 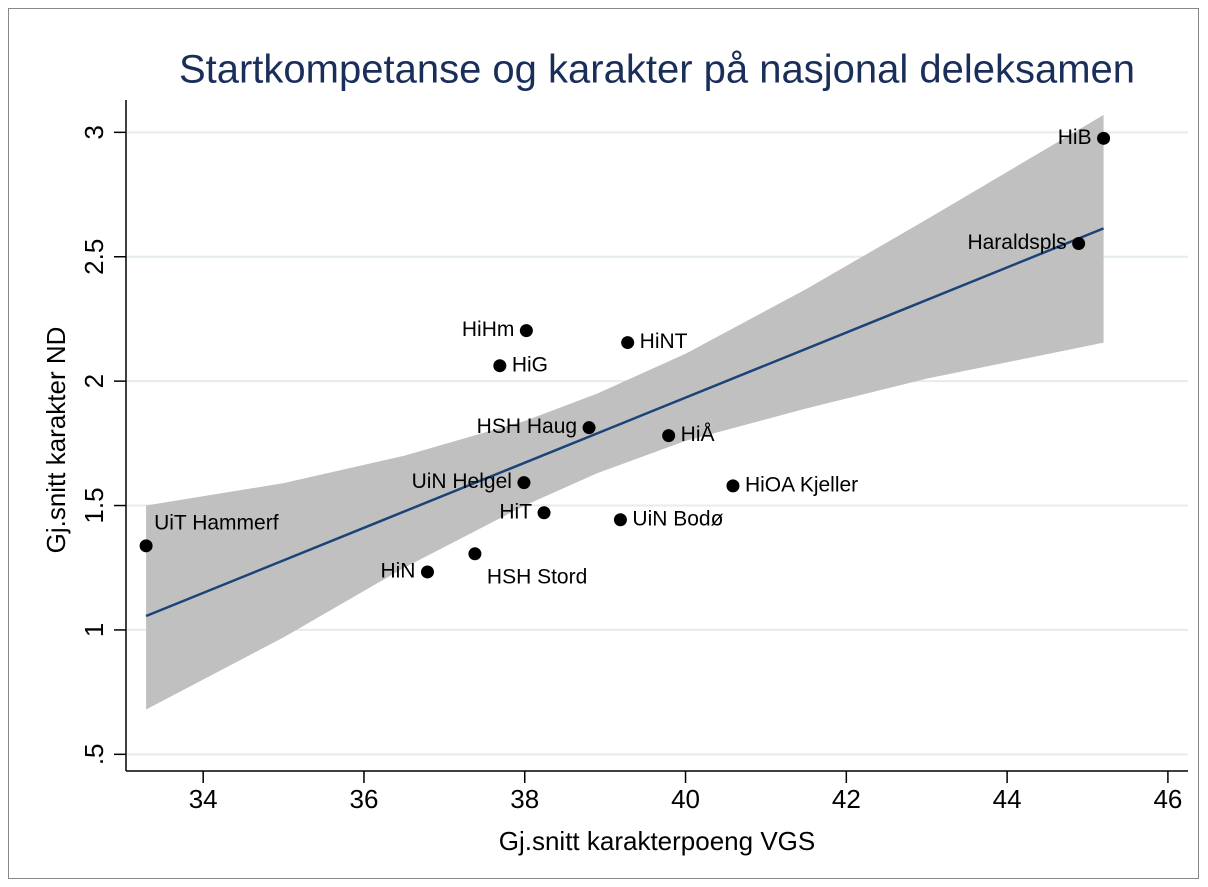 What do you see at coordinates (94, 132) in the screenshot?
I see `y-tick-label: 3` at bounding box center [94, 132].